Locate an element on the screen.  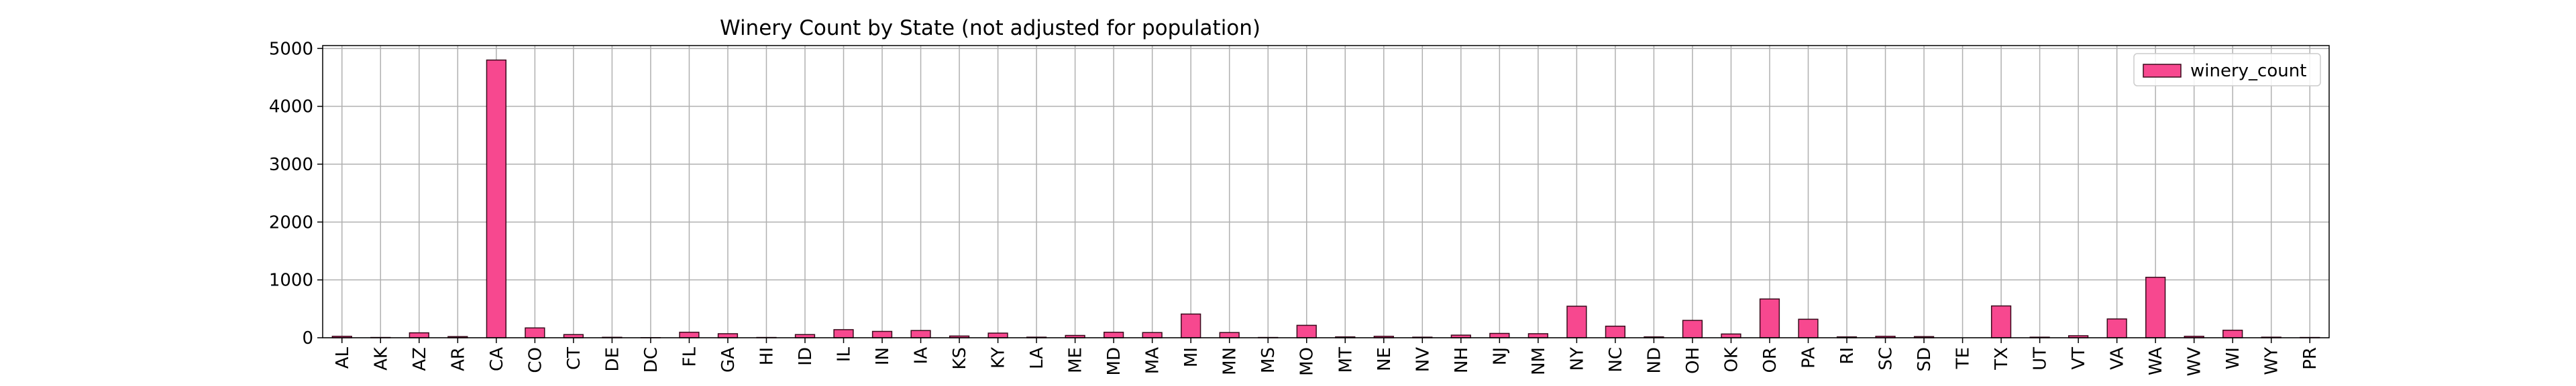
x-tick-label: SD is located at coordinates (1925, 359).